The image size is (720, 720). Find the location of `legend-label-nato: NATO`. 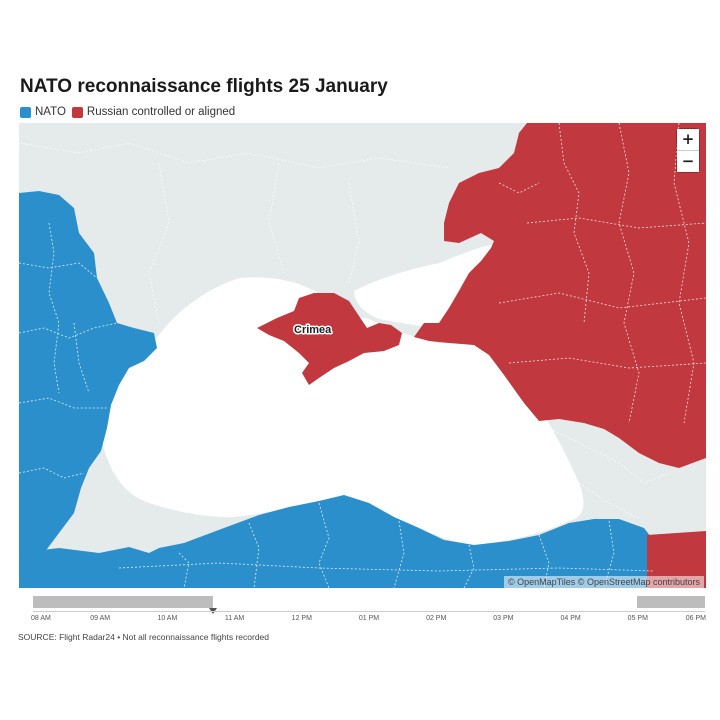

legend-label-nato: NATO is located at coordinates (50, 112).